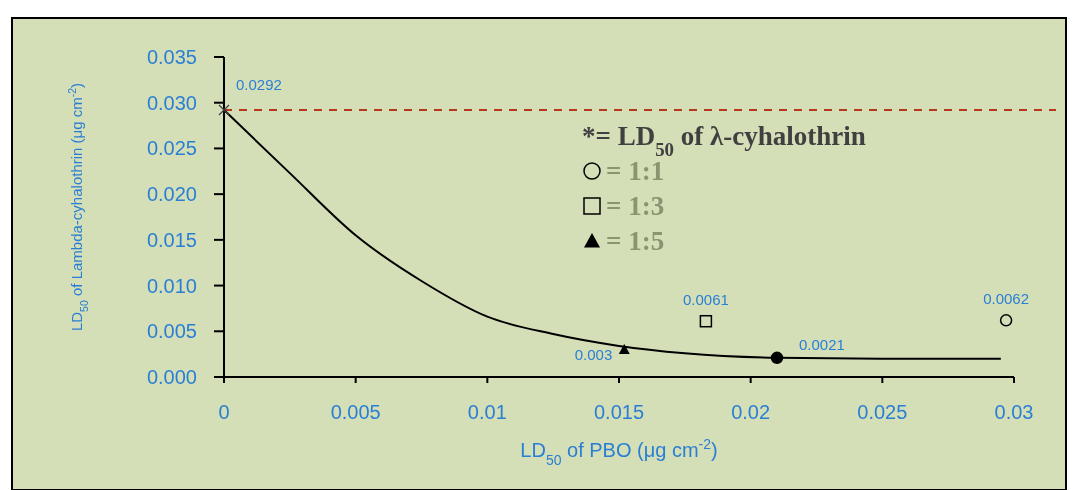 The width and height of the screenshot is (1078, 490). What do you see at coordinates (171, 148) in the screenshot?
I see `y-tick-label: 0.025` at bounding box center [171, 148].